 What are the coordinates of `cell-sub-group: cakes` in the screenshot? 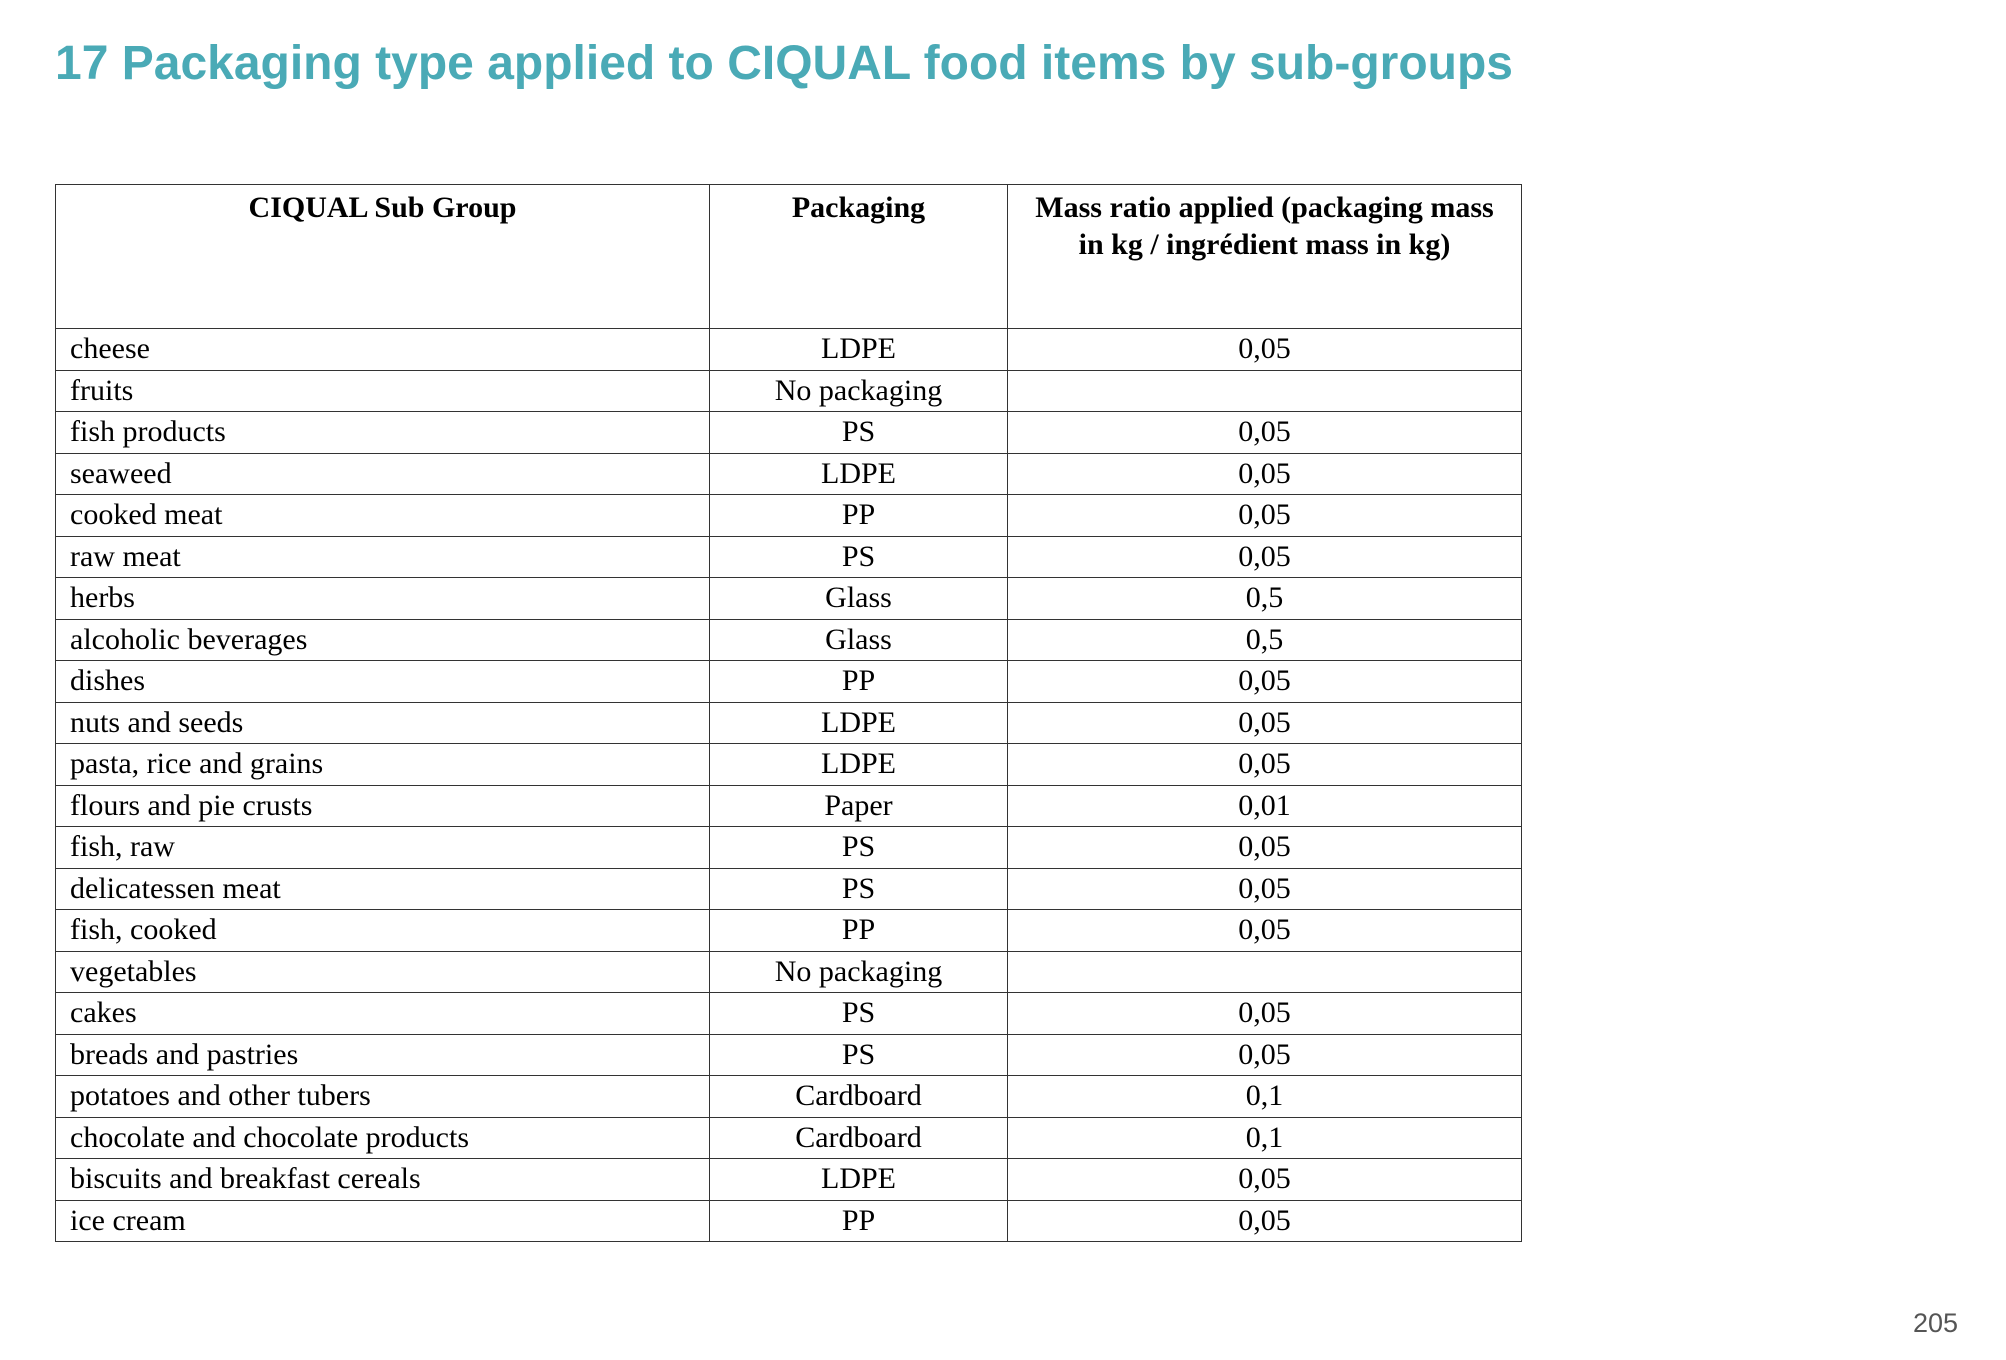 It's located at (382, 1013).